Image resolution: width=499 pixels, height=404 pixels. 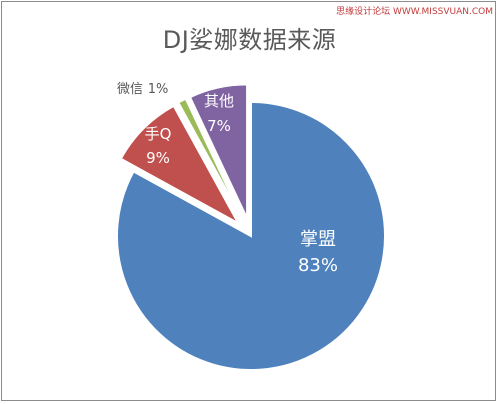 What do you see at coordinates (219, 101) in the screenshot?
I see `slice-name-label-3: 其他` at bounding box center [219, 101].